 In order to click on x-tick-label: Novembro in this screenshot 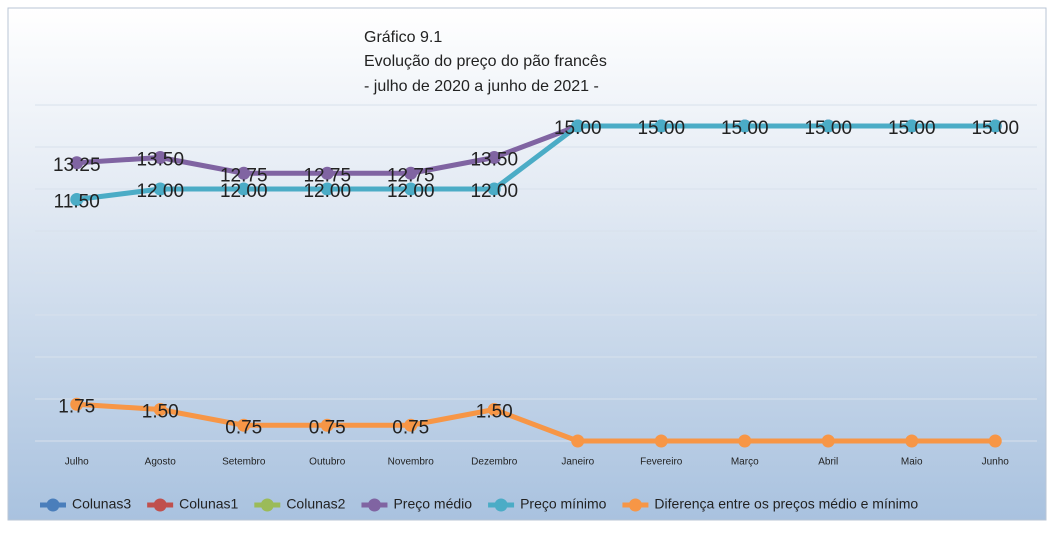, I will do `click(411, 462)`.